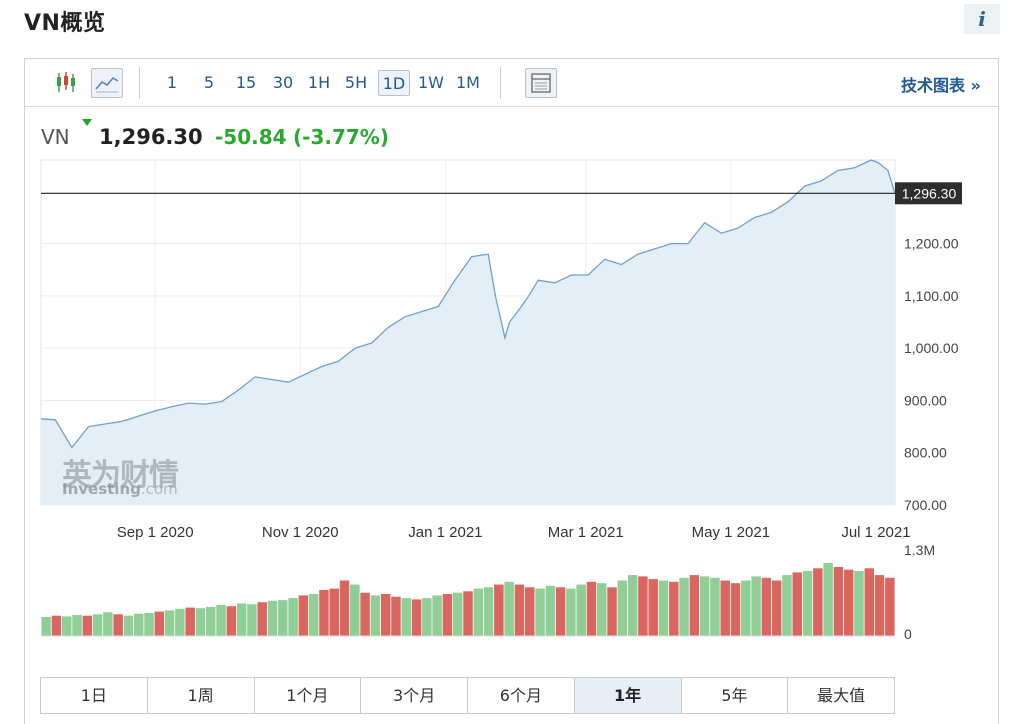 The width and height of the screenshot is (1013, 724). What do you see at coordinates (875, 532) in the screenshot?
I see `x-tick-label: Jul 1 2021` at bounding box center [875, 532].